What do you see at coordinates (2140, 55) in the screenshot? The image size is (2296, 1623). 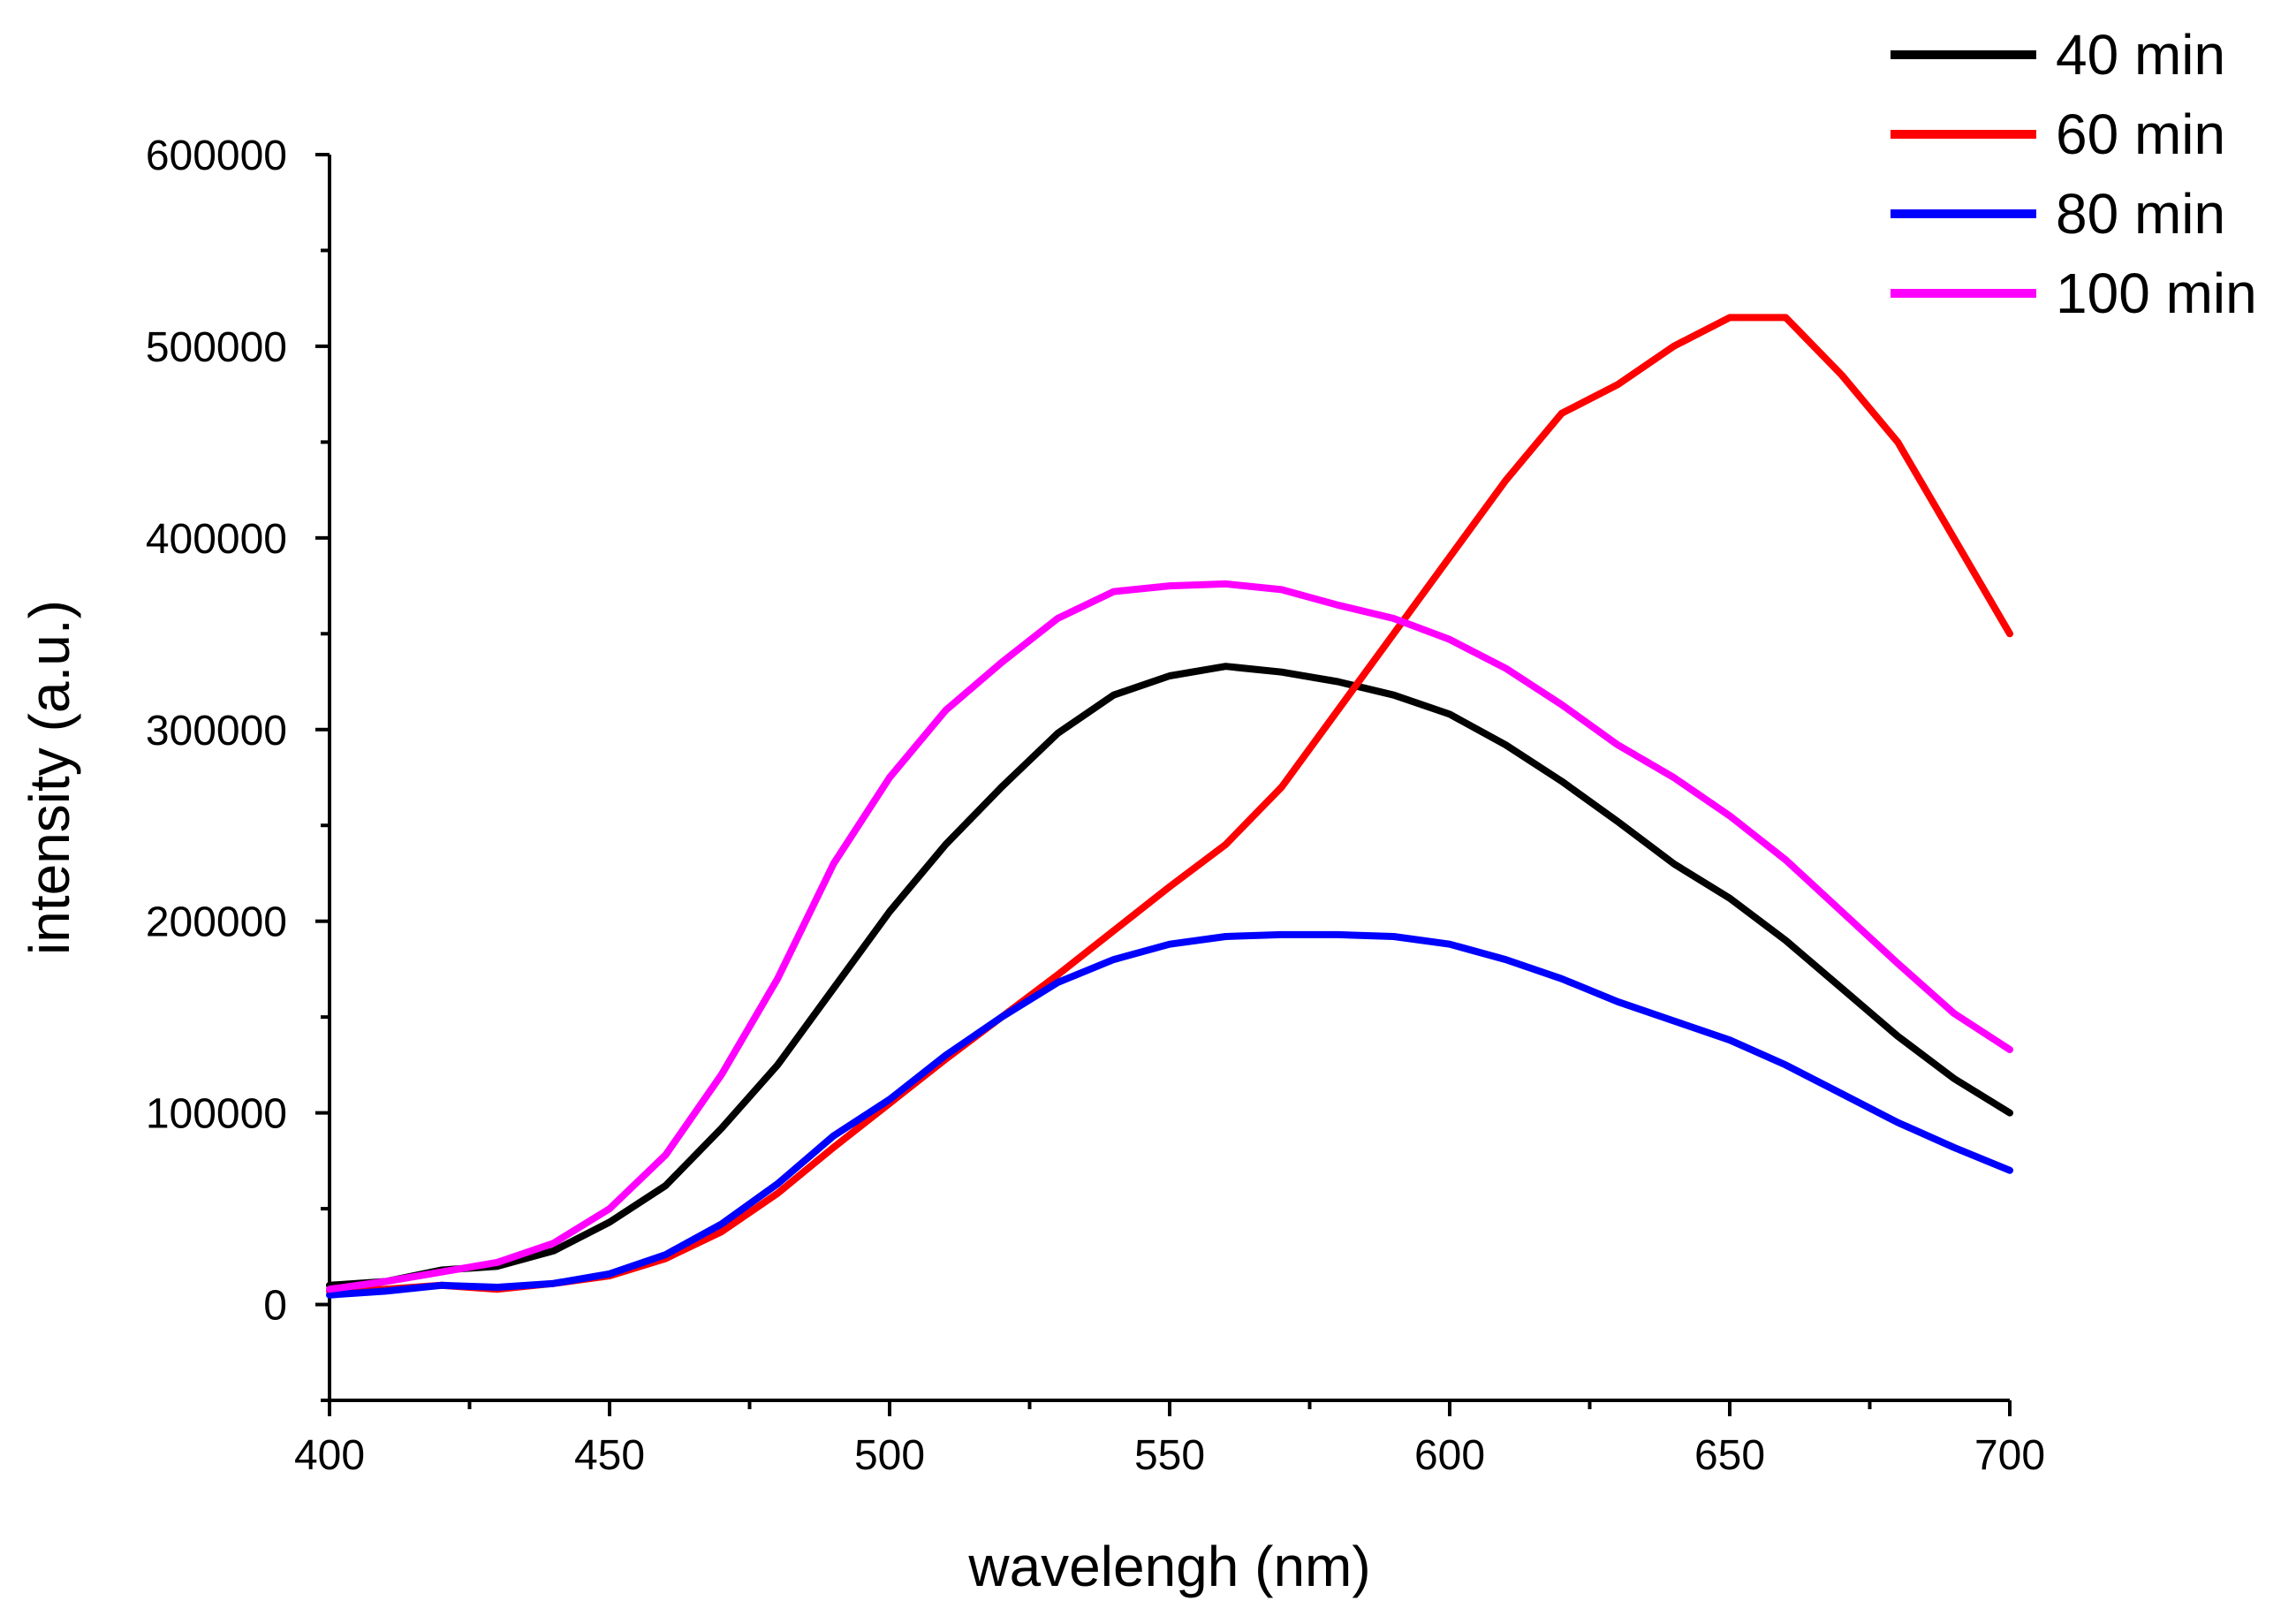 I see `legend-label-40-min: 40 min` at bounding box center [2140, 55].